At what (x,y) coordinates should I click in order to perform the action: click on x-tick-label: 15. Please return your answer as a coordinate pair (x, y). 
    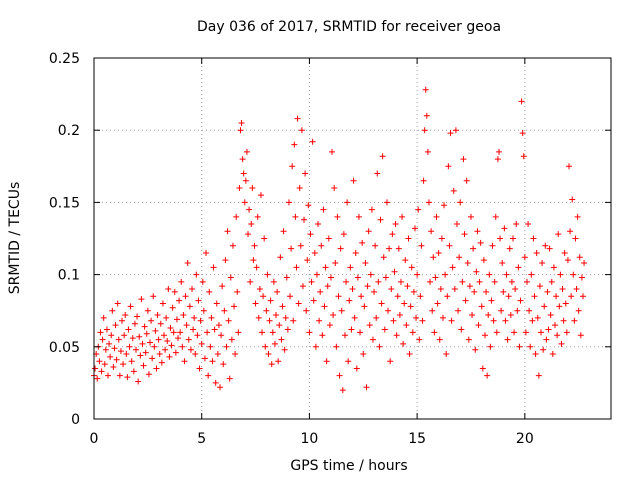
    Looking at the image, I should click on (417, 439).